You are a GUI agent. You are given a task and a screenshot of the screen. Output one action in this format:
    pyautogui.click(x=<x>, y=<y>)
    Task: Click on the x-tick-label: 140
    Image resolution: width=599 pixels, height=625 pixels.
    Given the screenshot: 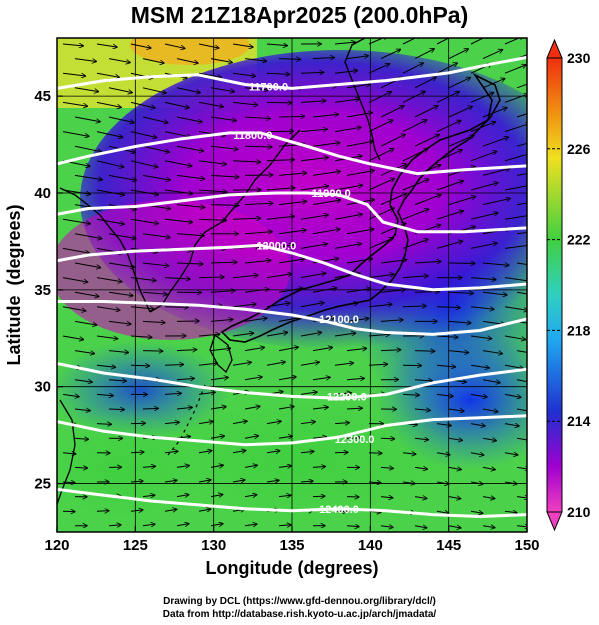 What is the action you would take?
    pyautogui.click(x=370, y=545)
    